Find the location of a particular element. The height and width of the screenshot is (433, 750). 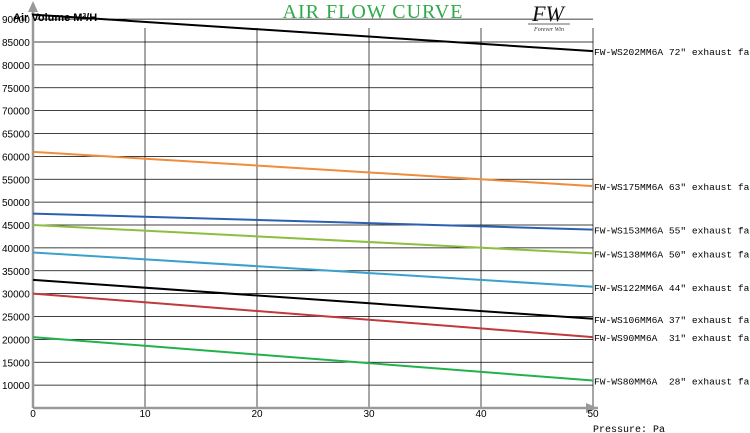

y-tick-label: 75000 is located at coordinates (16, 89).